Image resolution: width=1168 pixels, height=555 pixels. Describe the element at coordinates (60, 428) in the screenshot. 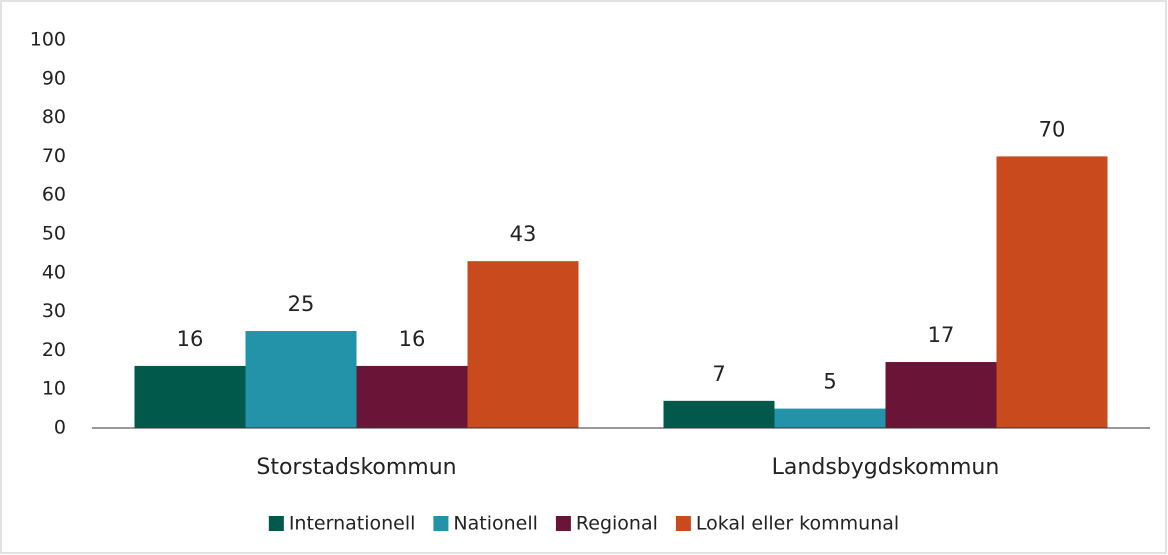

I see `y-tick-label: 0` at that location.